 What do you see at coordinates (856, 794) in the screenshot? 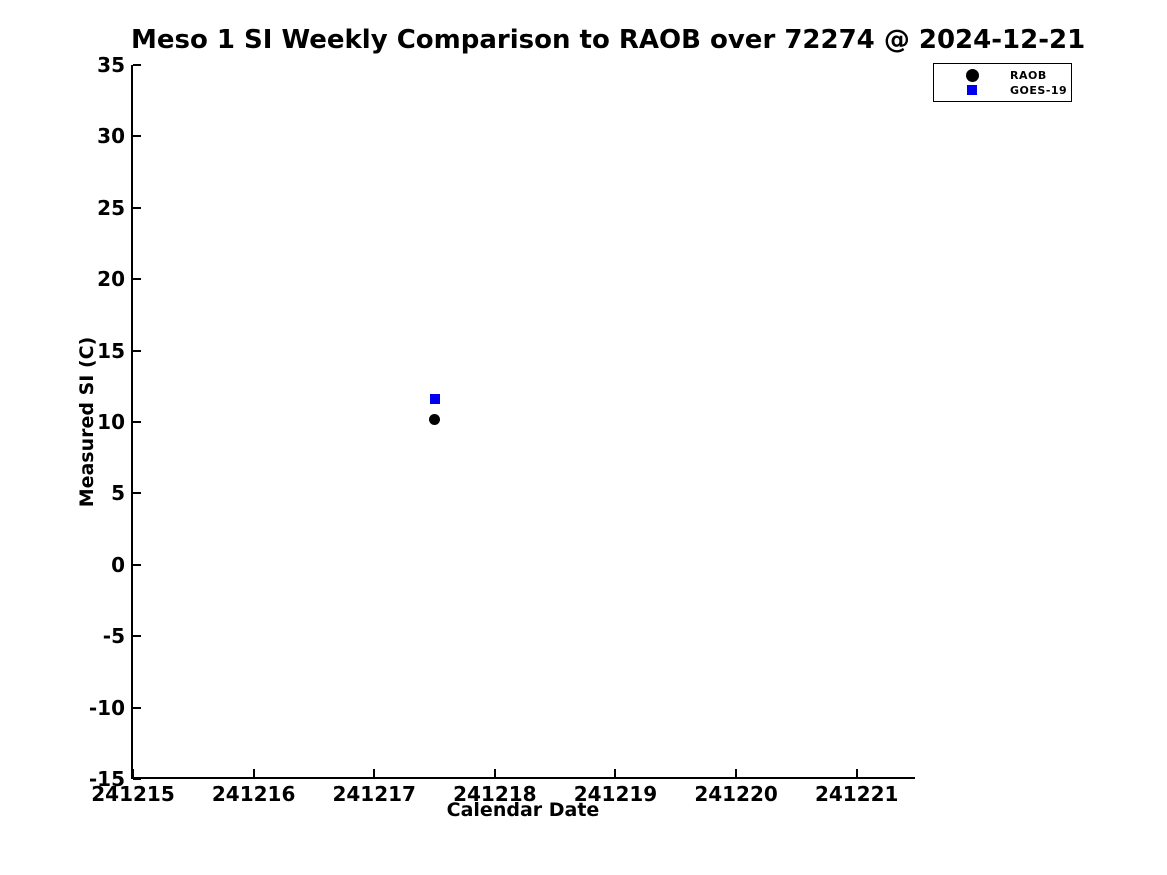
I see `x-tick-label: 241221` at bounding box center [856, 794].